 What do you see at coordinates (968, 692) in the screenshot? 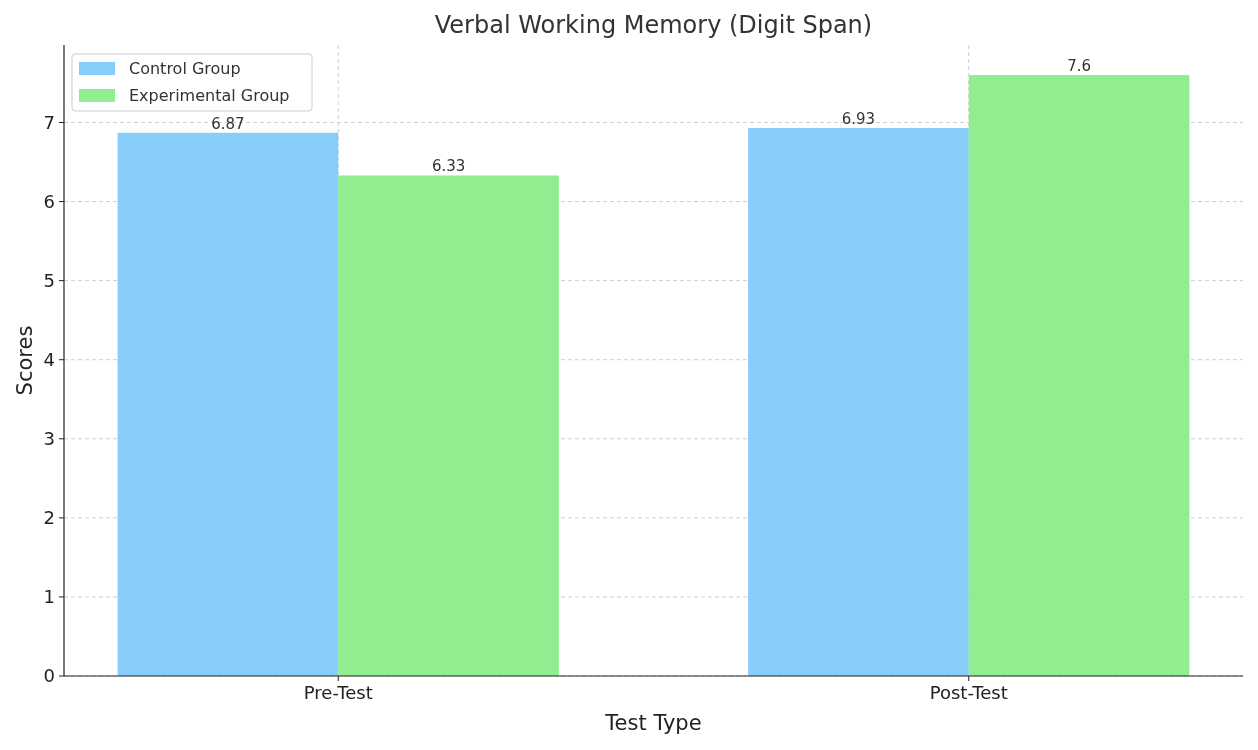
I see `x-tick-label: Post-Test` at bounding box center [968, 692].